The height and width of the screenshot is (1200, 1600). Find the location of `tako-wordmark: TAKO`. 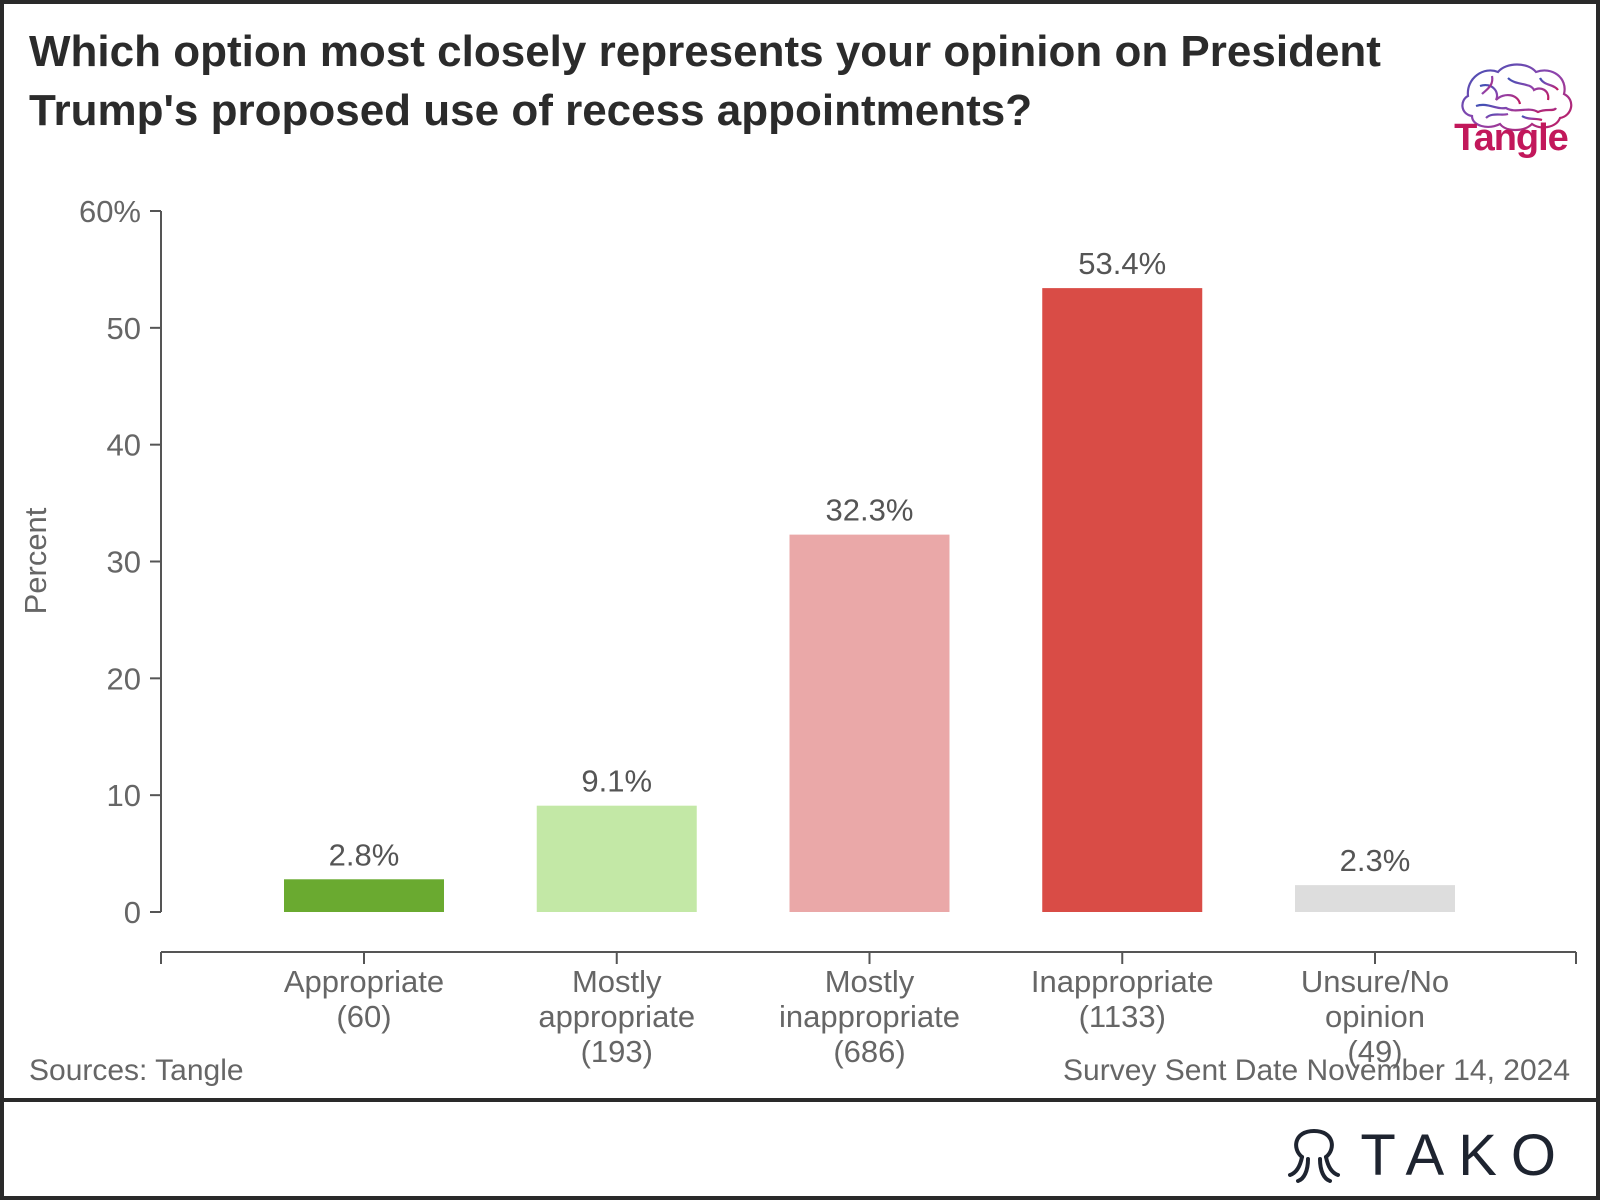

tako-wordmark: TAKO is located at coordinates (1465, 1155).